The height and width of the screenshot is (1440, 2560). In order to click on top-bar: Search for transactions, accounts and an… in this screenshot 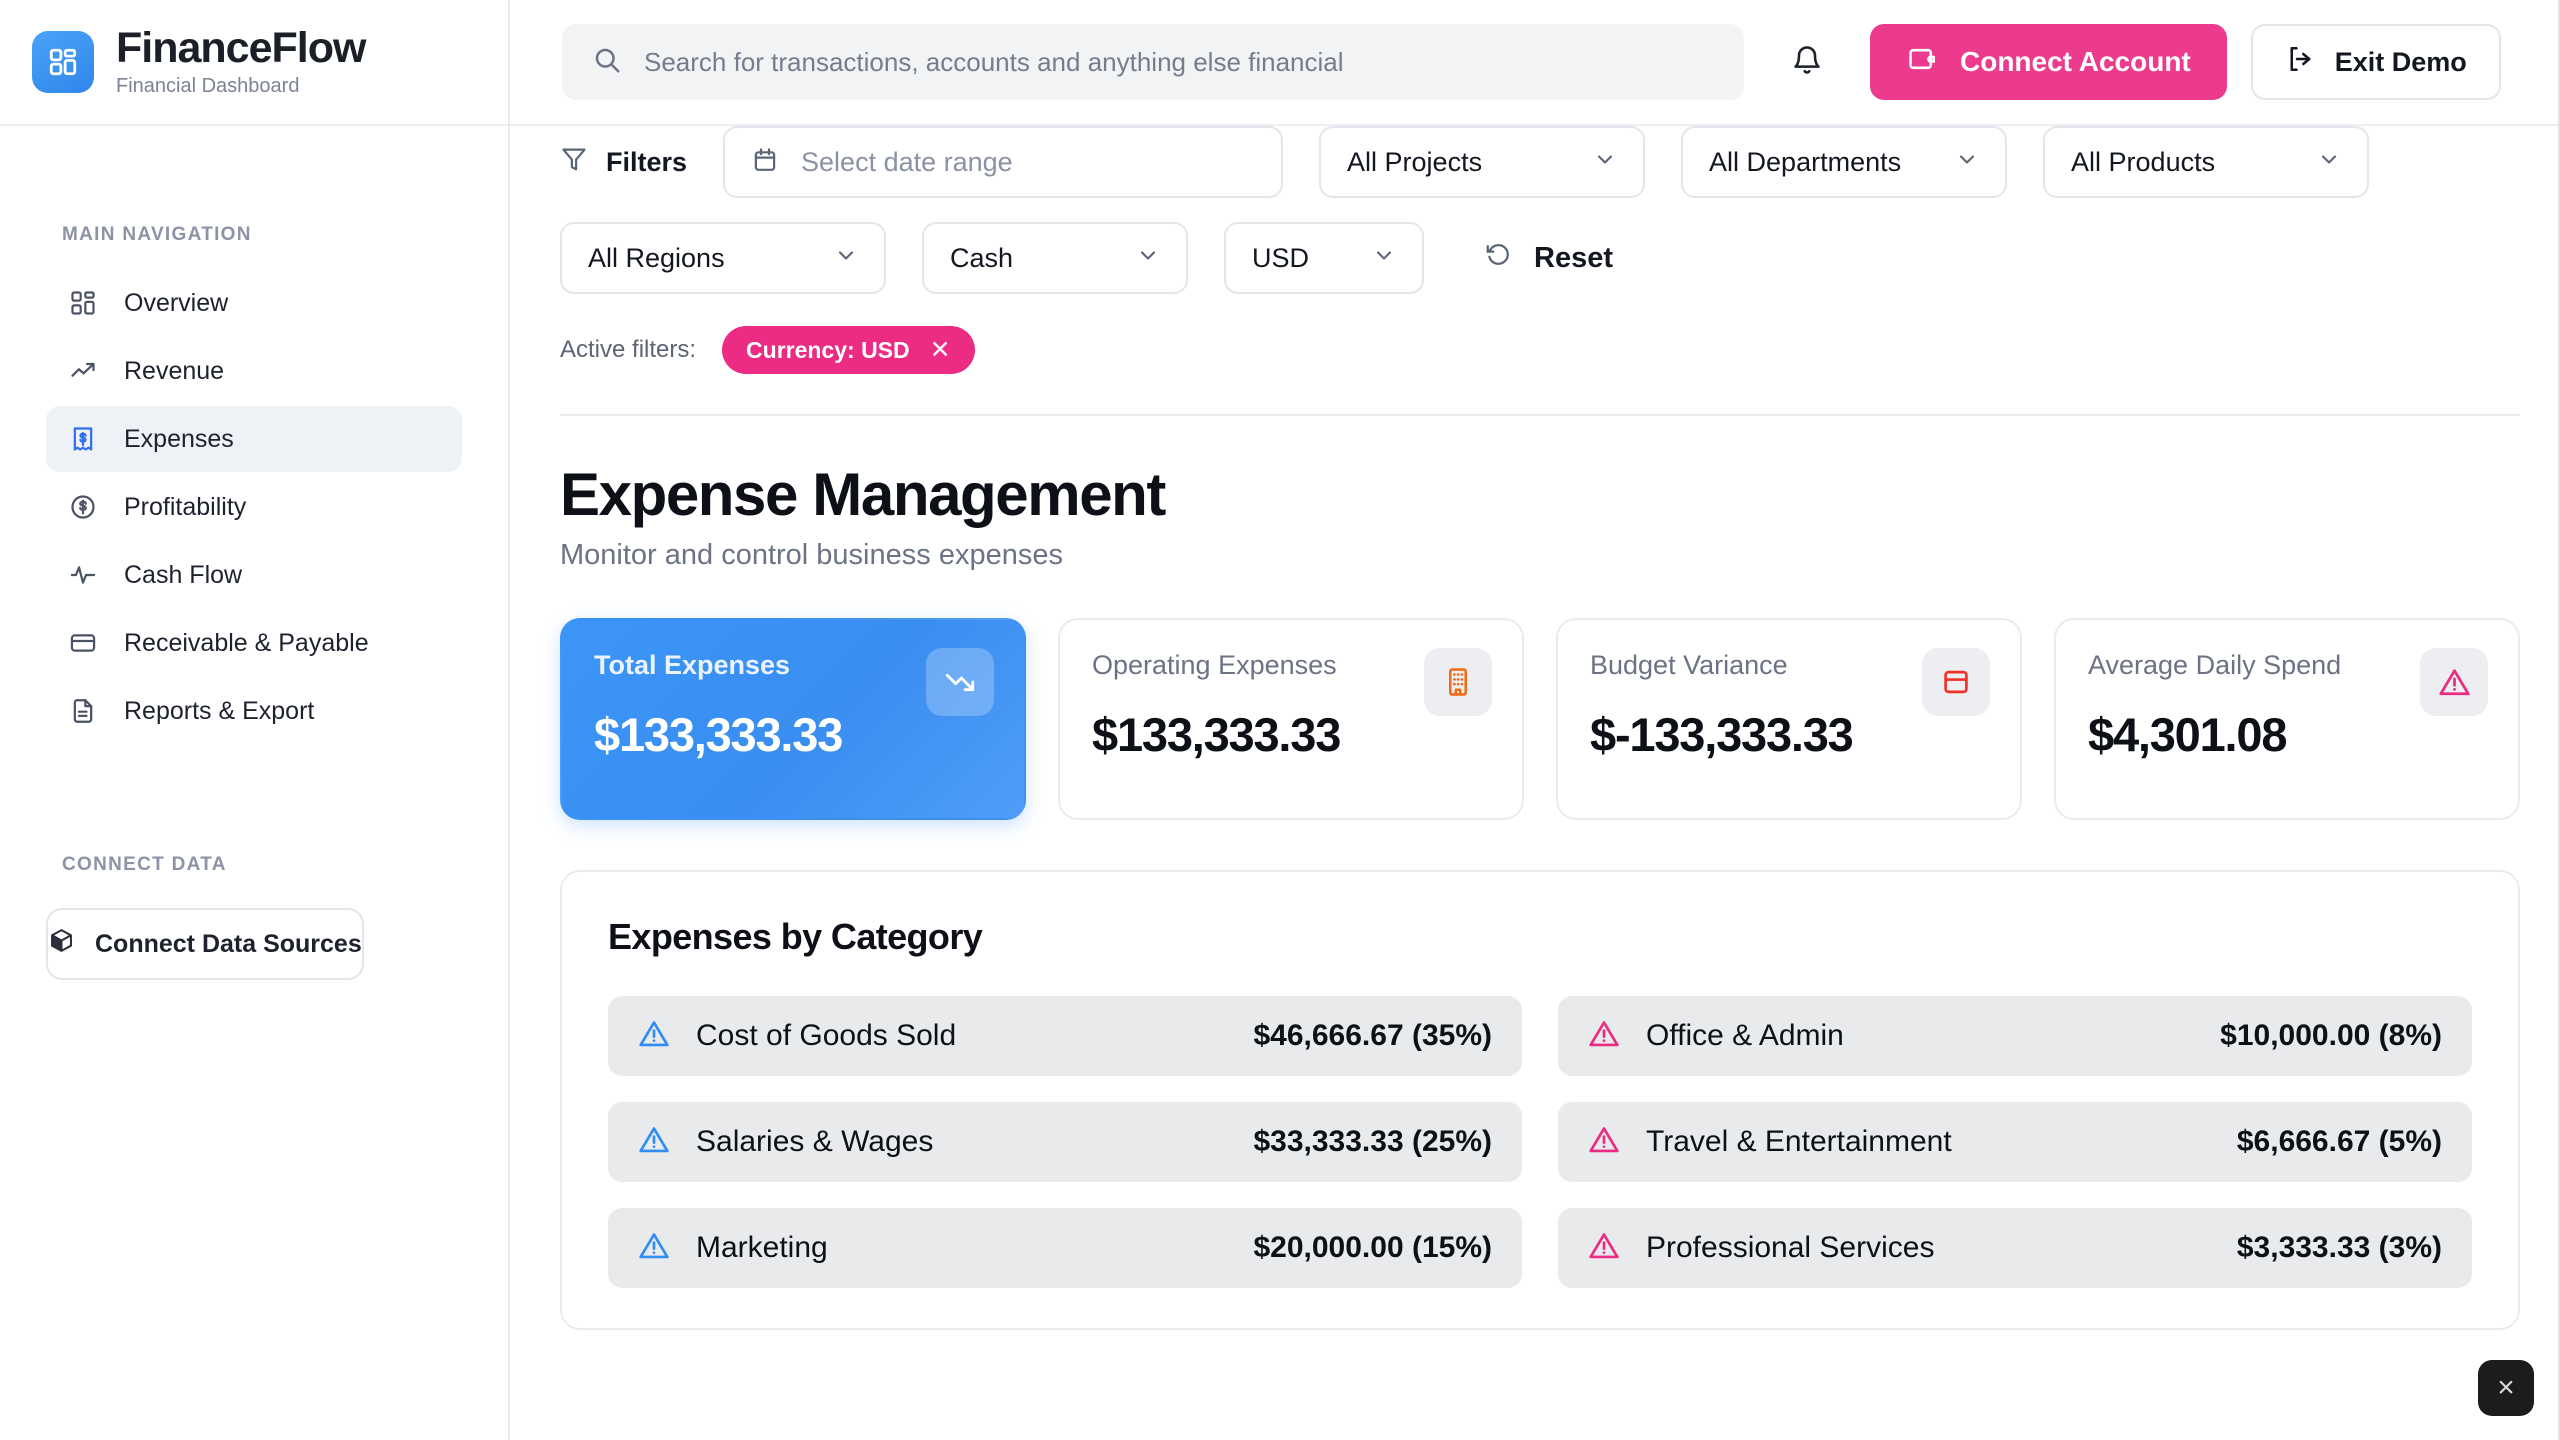, I will do `click(1535, 63)`.